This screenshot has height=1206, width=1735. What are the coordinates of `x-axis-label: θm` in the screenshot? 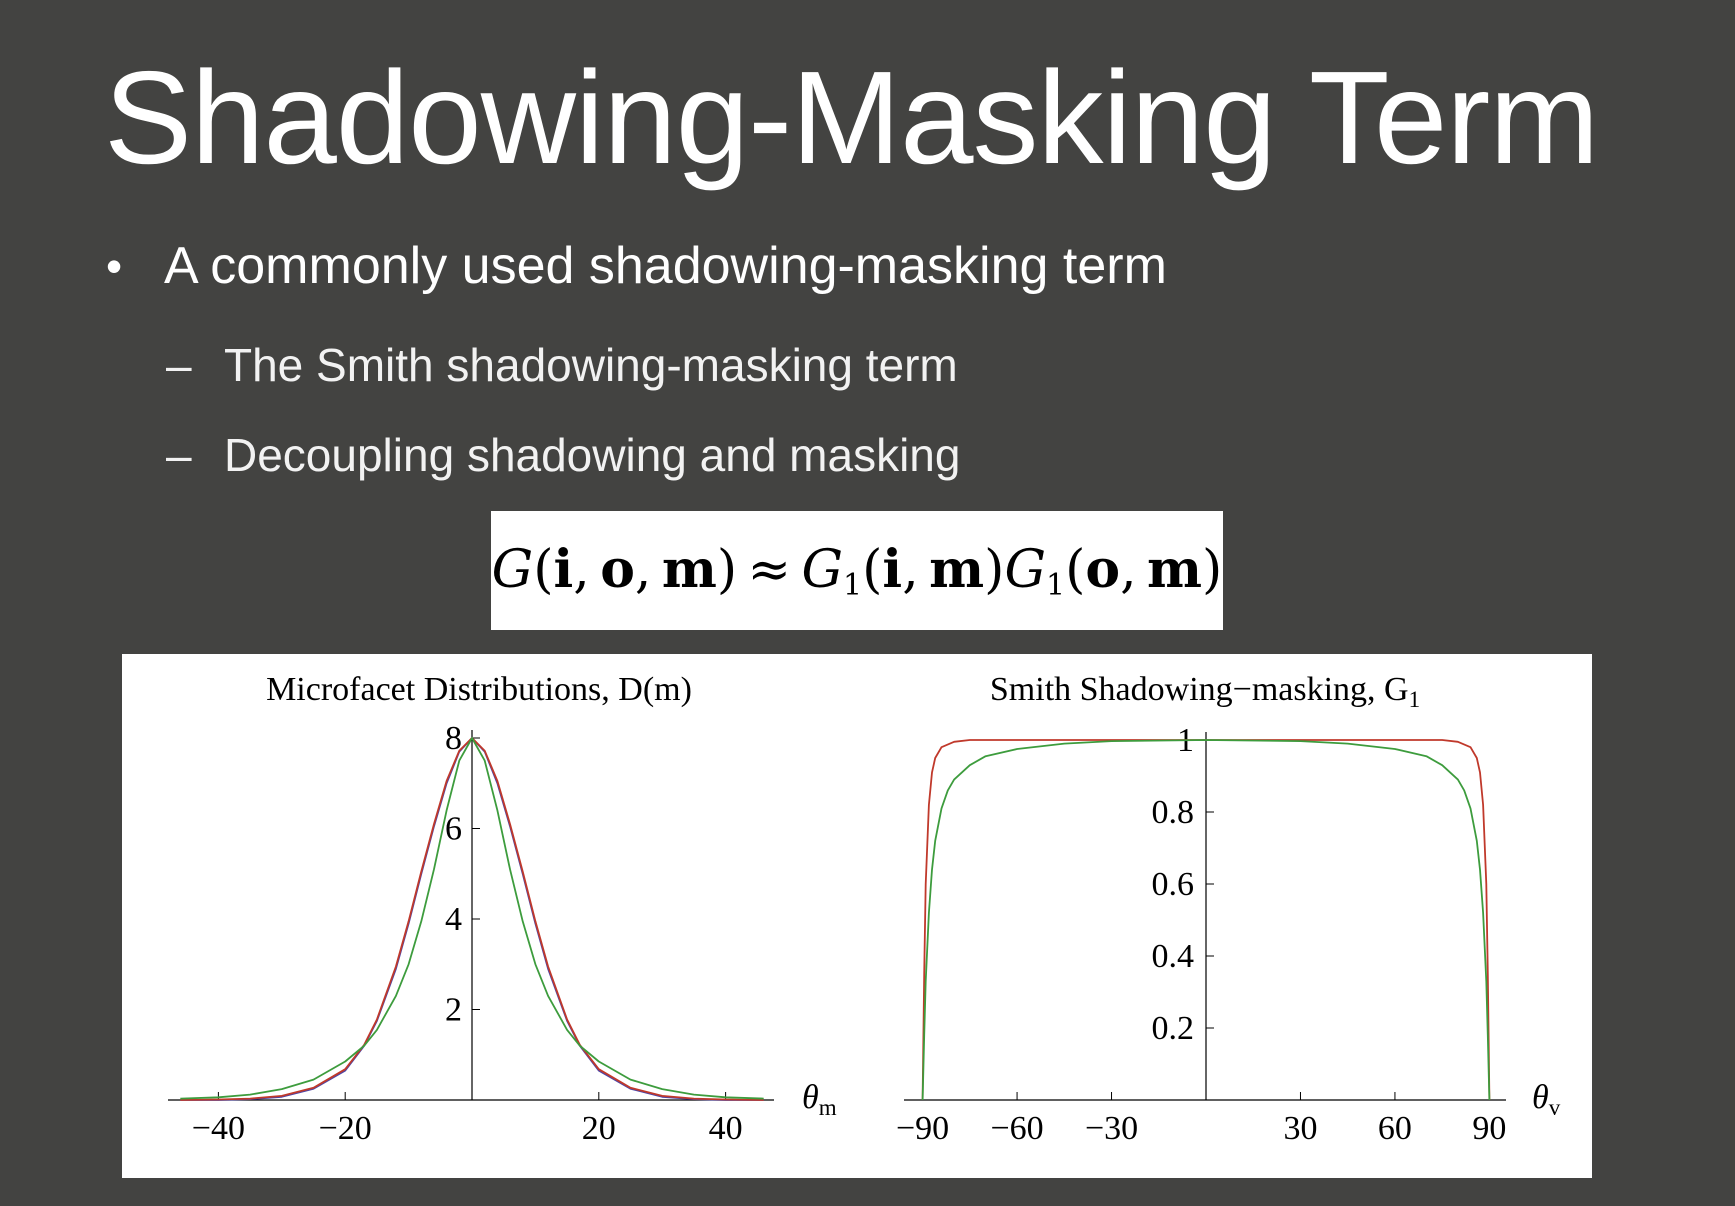 It's located at (819, 1099).